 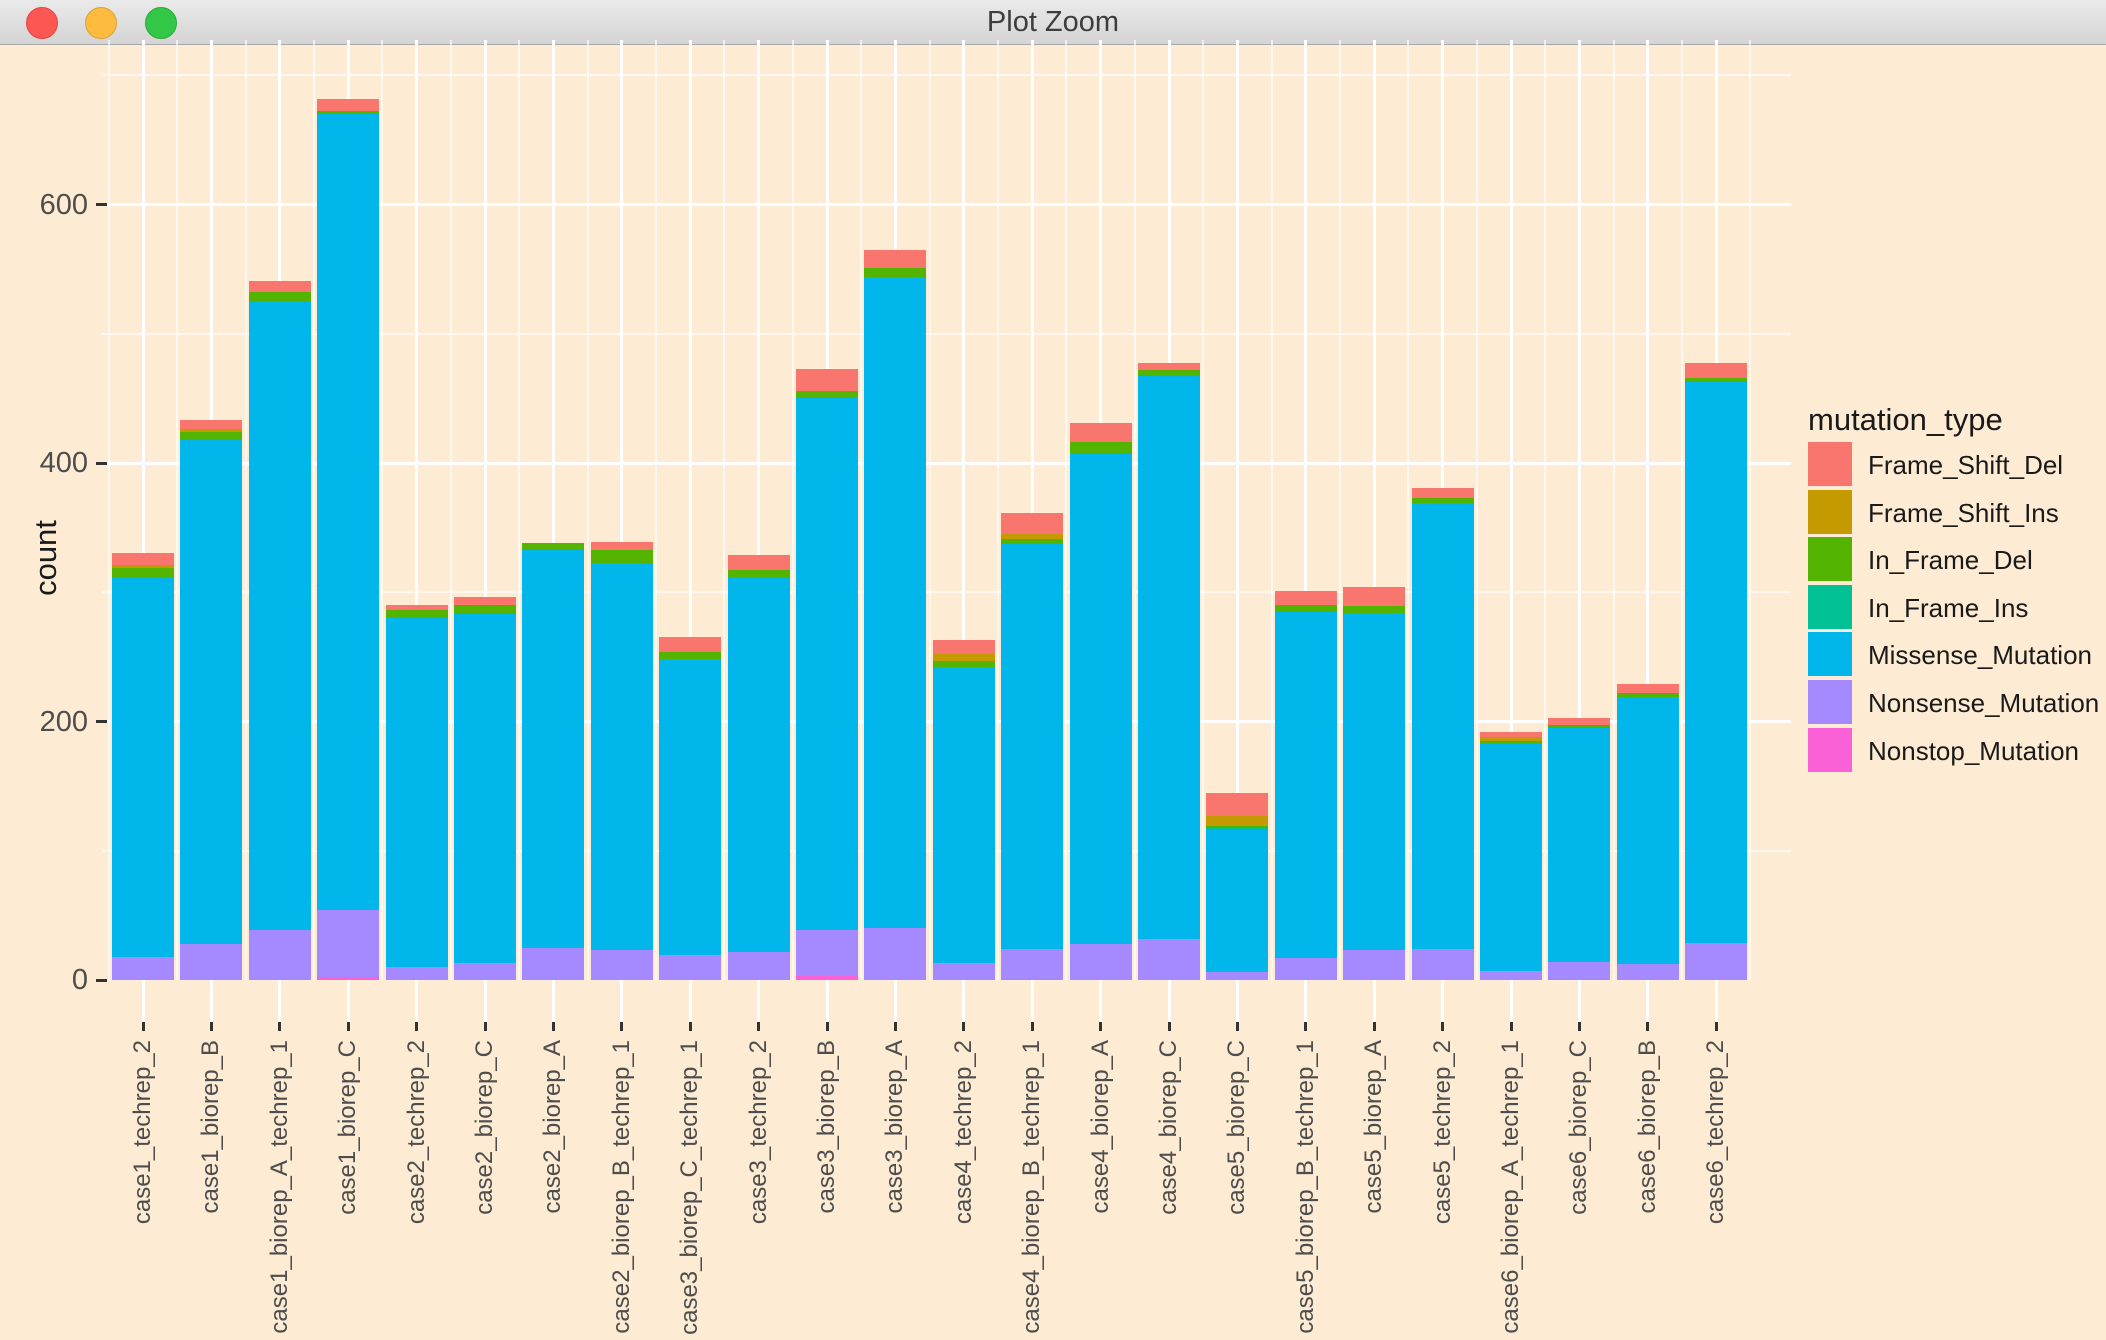 I want to click on legend-swatch-Nonsense_Mutation, so click(x=1830, y=702).